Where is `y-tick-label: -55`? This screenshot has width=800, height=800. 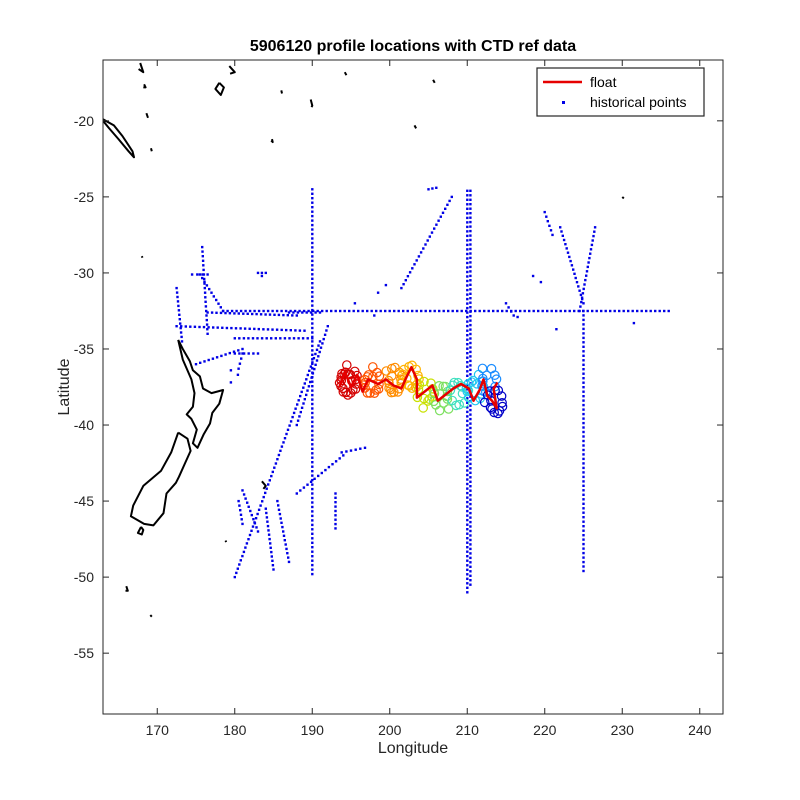
y-tick-label: -55 is located at coordinates (84, 653).